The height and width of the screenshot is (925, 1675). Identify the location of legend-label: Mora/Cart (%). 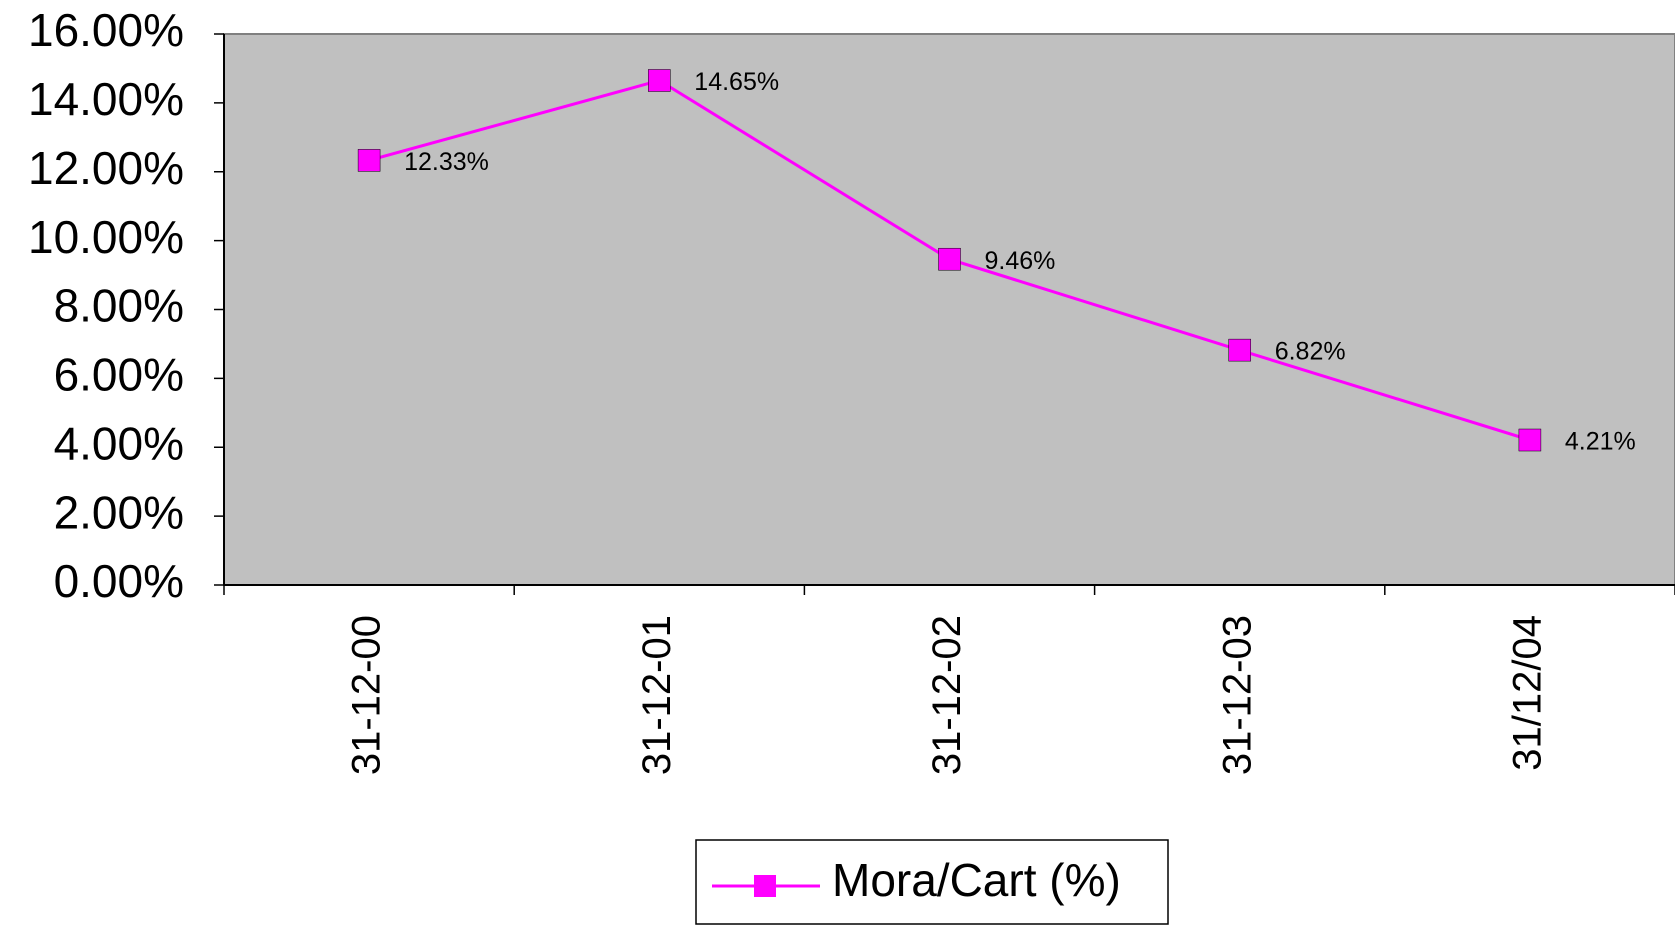
(976, 880).